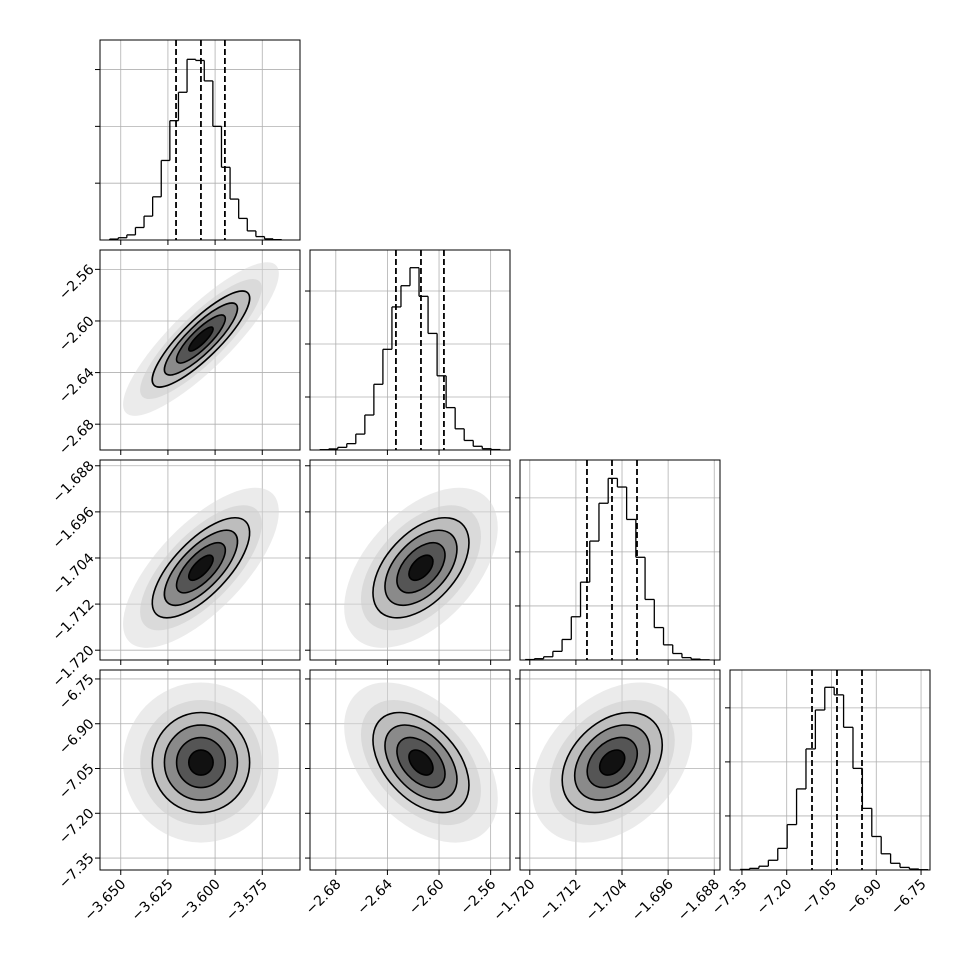 This screenshot has width=970, height=970. What do you see at coordinates (77, 334) in the screenshot?
I see `y-tick-label: −2.60` at bounding box center [77, 334].